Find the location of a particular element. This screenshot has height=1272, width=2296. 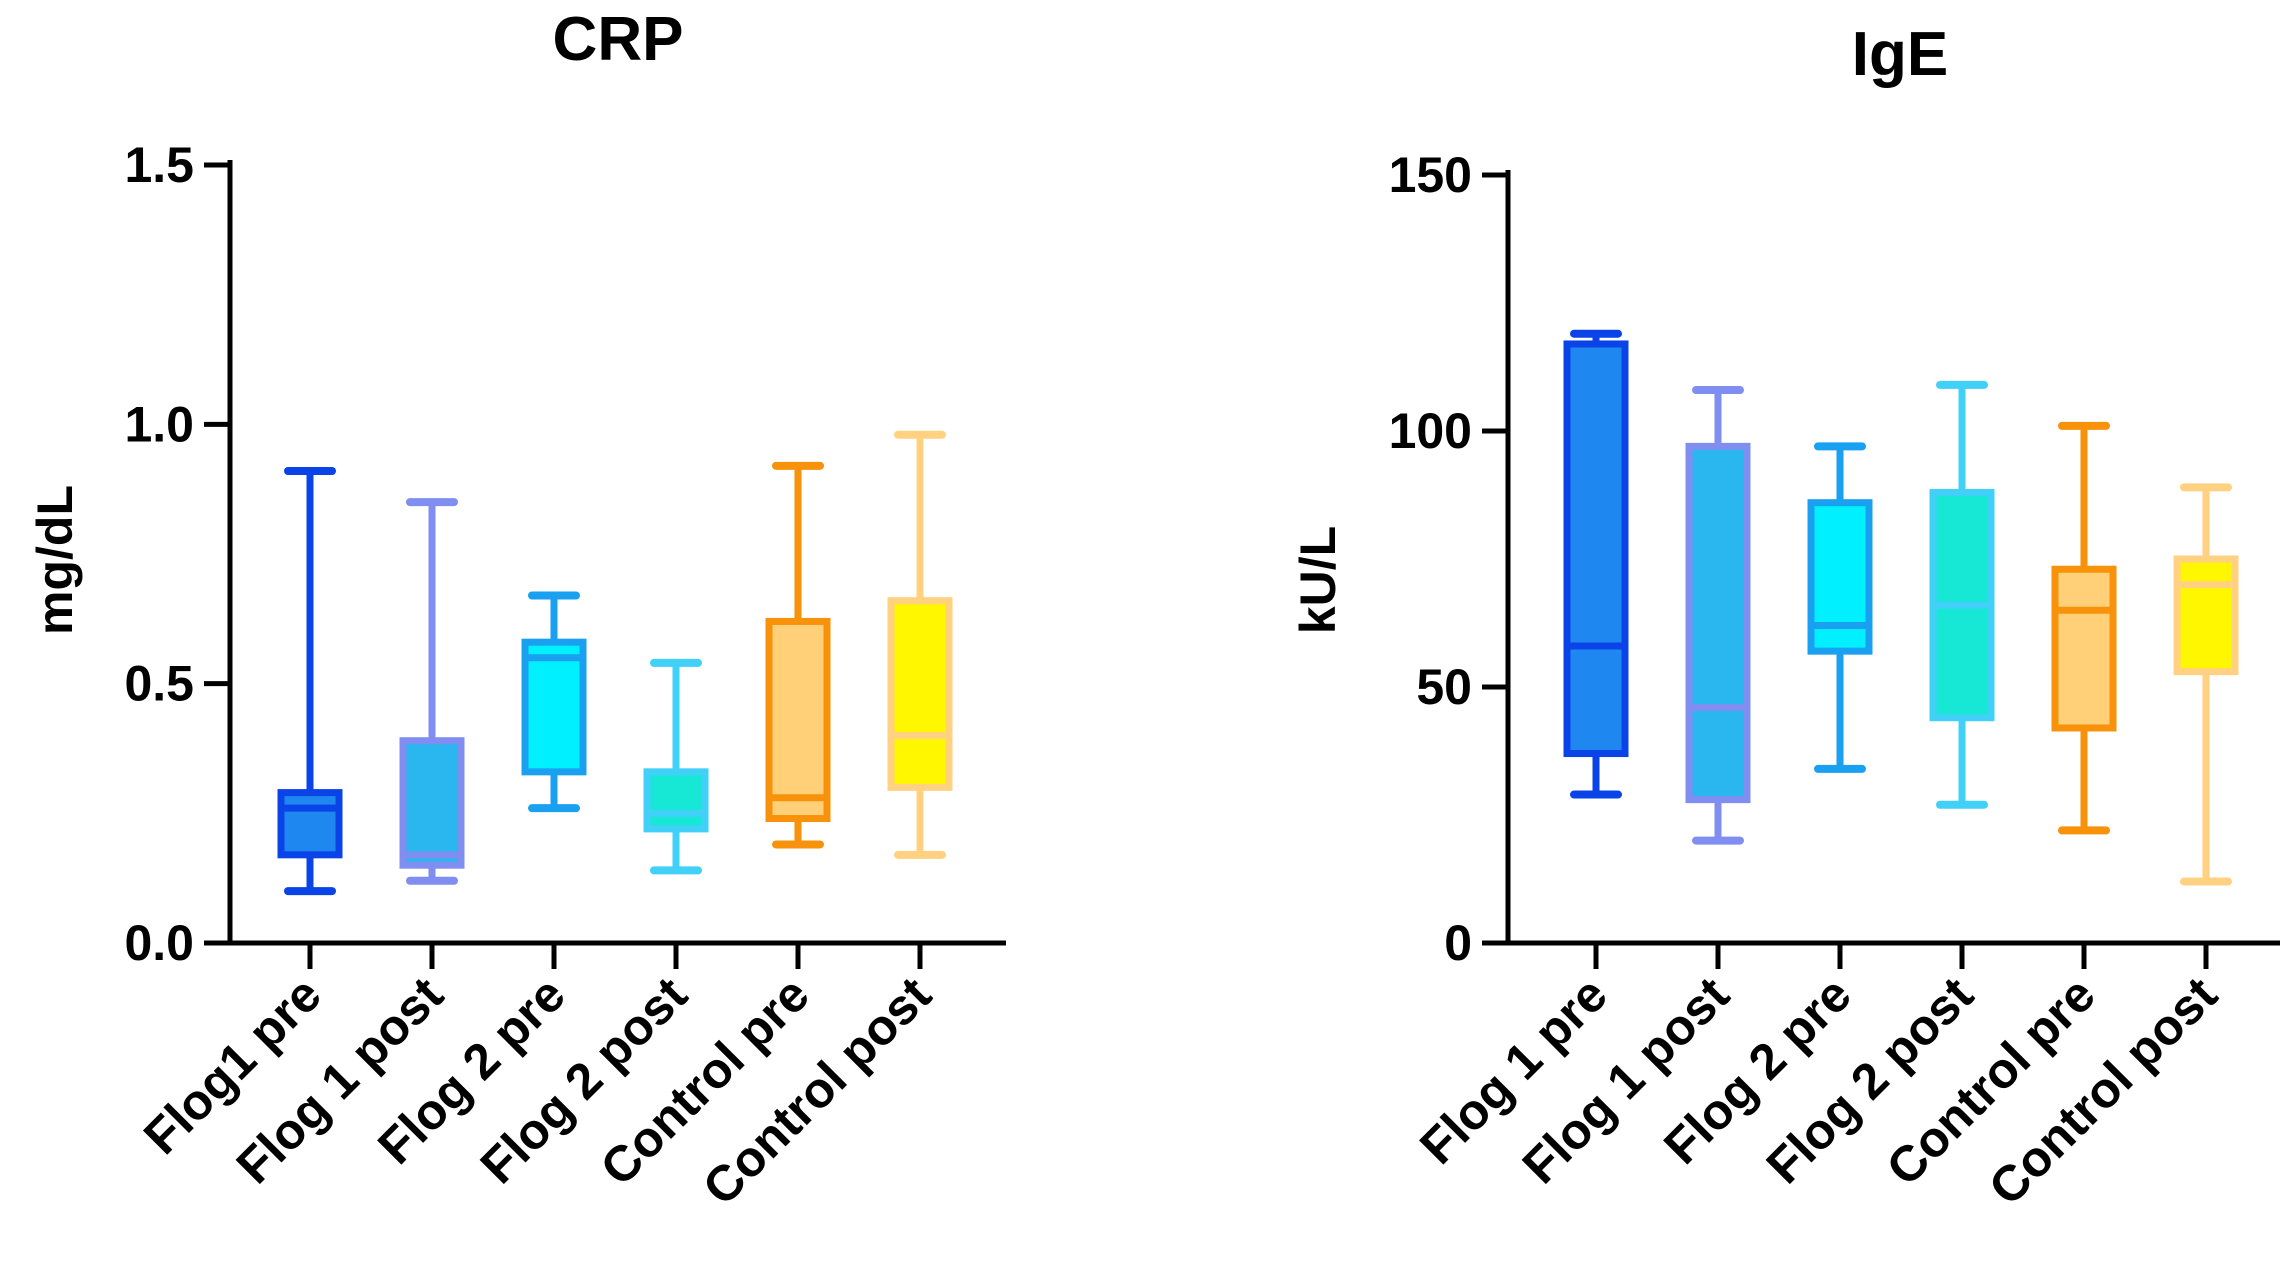

y-axis-ticks: 0 50 100 150 is located at coordinates (1448, 559).